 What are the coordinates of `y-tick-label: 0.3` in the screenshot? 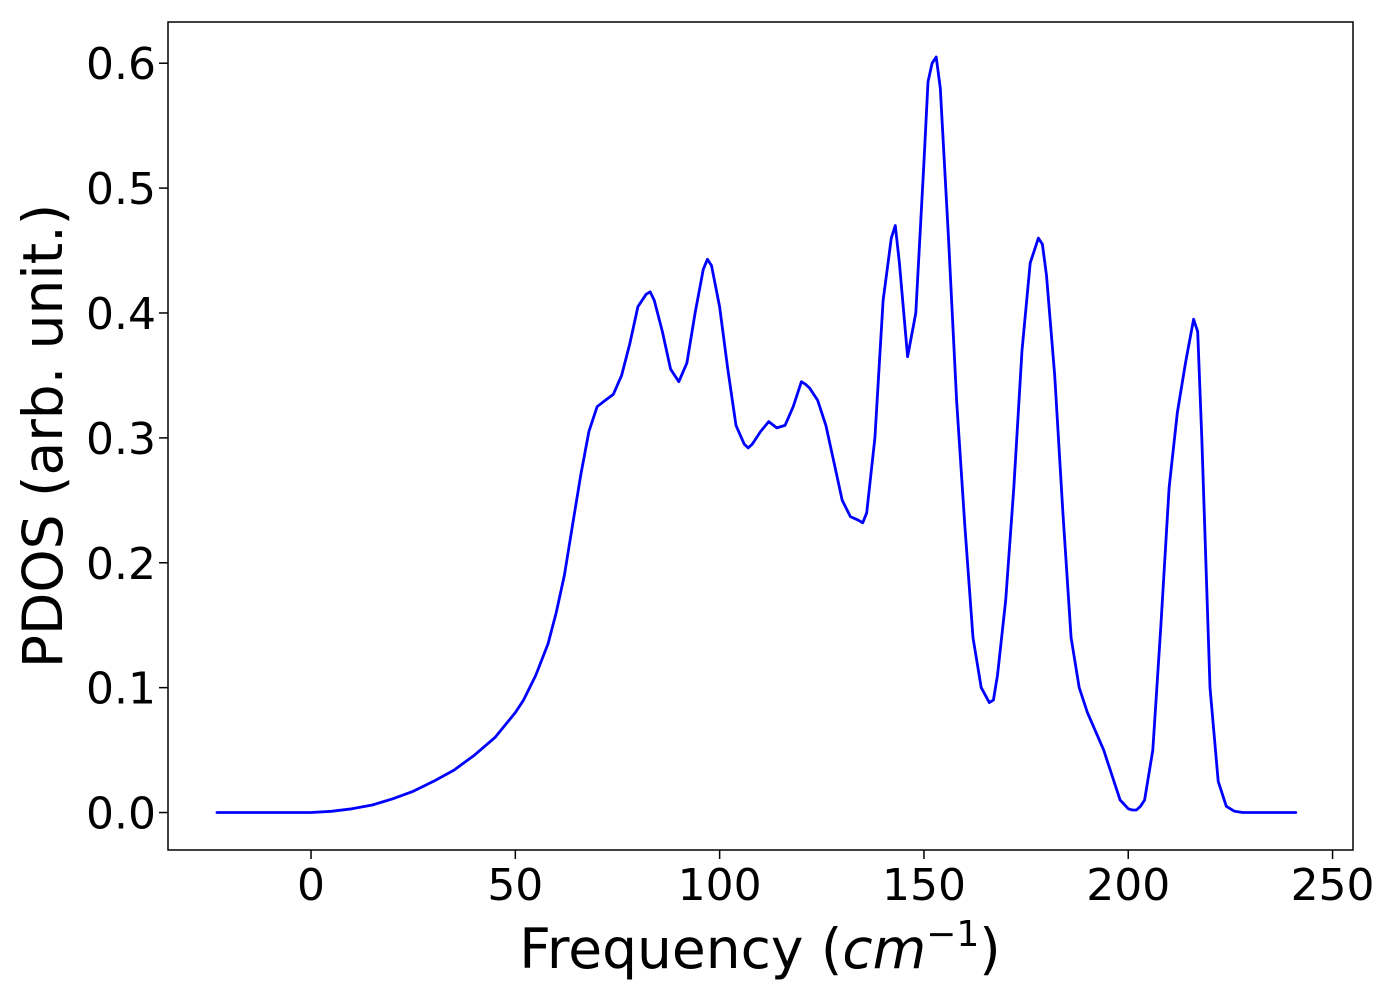 It's located at (121, 439).